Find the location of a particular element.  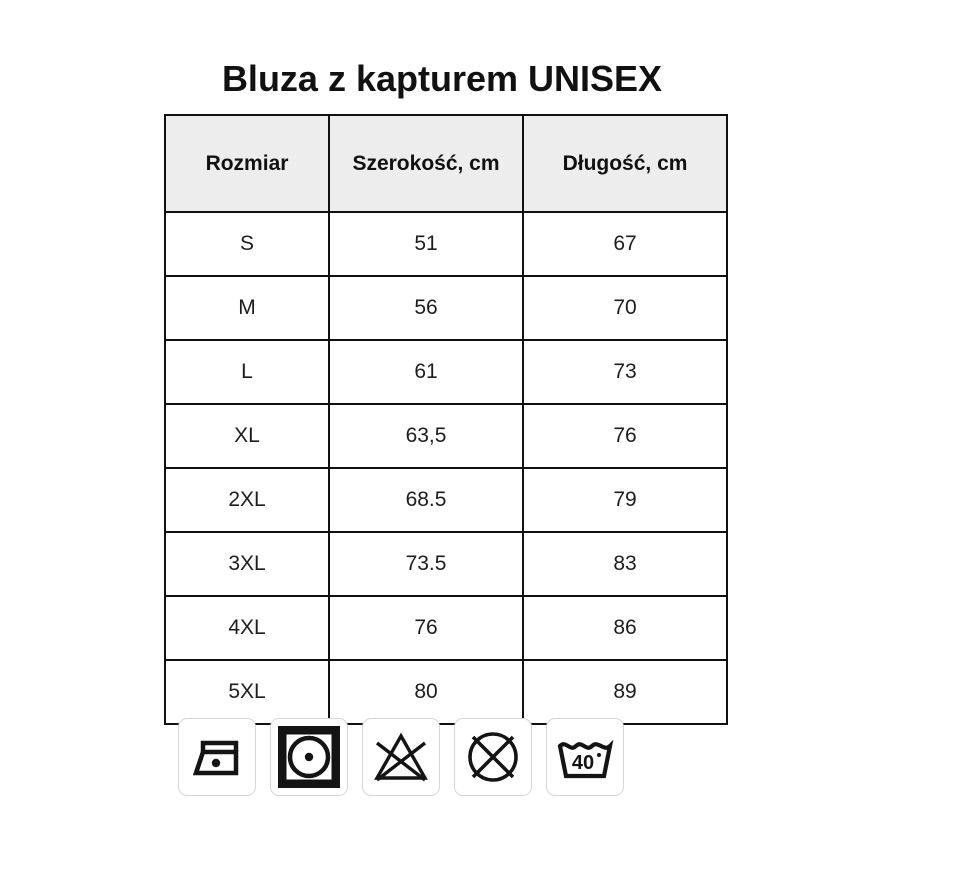

cell-length: 70 is located at coordinates (625, 308).